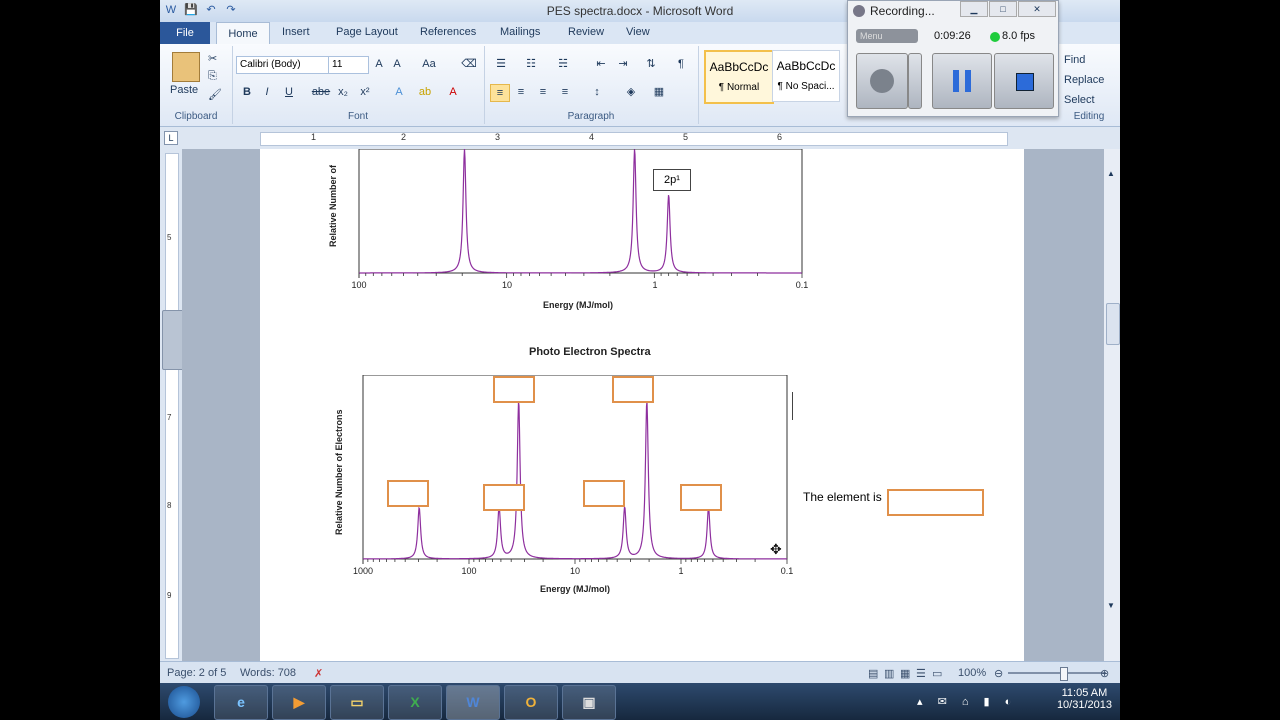  What do you see at coordinates (543, 92) in the screenshot?
I see `align-right-icon: ≡` at bounding box center [543, 92].